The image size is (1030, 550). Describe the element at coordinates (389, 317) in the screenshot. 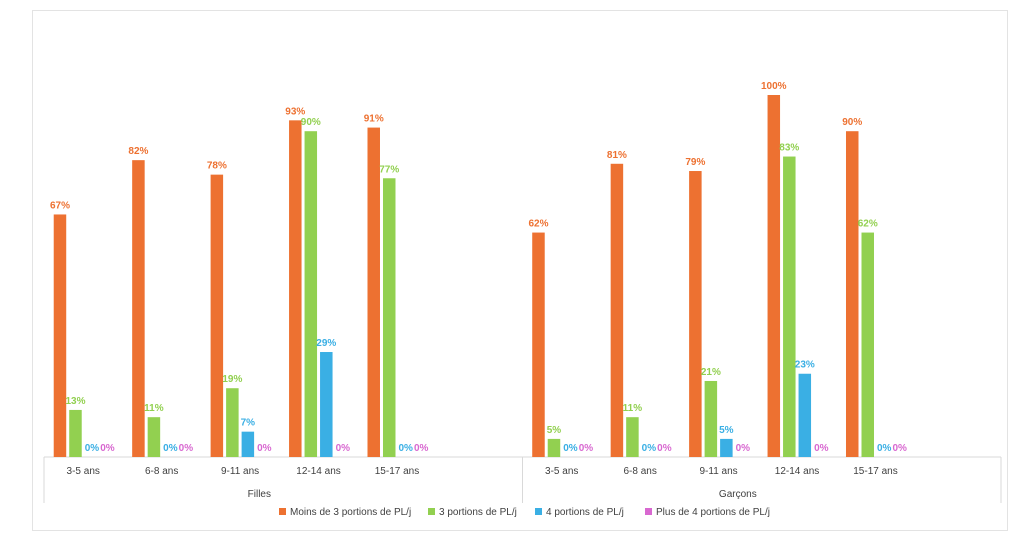

I see `bar-filles-5-s2` at that location.